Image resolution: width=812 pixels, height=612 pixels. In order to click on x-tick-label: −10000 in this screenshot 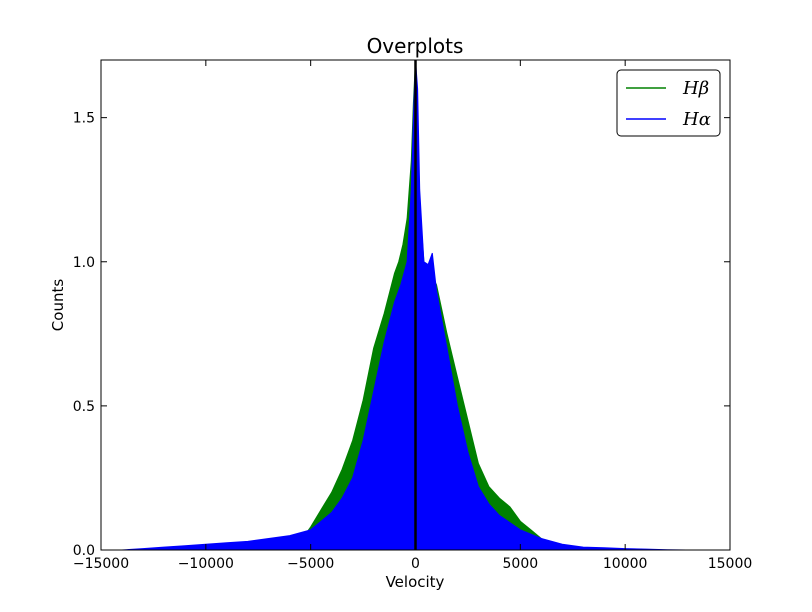, I will do `click(206, 564)`.